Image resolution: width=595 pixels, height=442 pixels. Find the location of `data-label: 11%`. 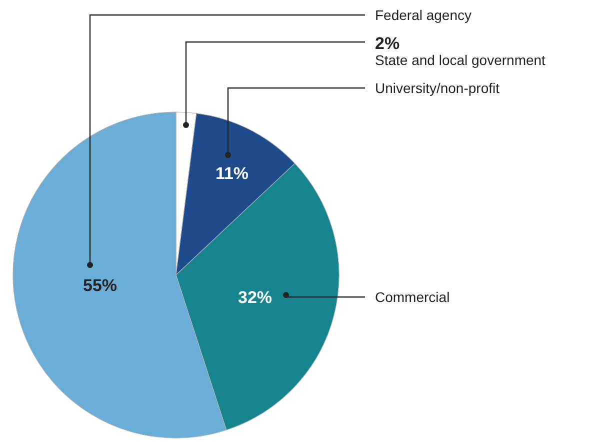

data-label: 11% is located at coordinates (232, 173).